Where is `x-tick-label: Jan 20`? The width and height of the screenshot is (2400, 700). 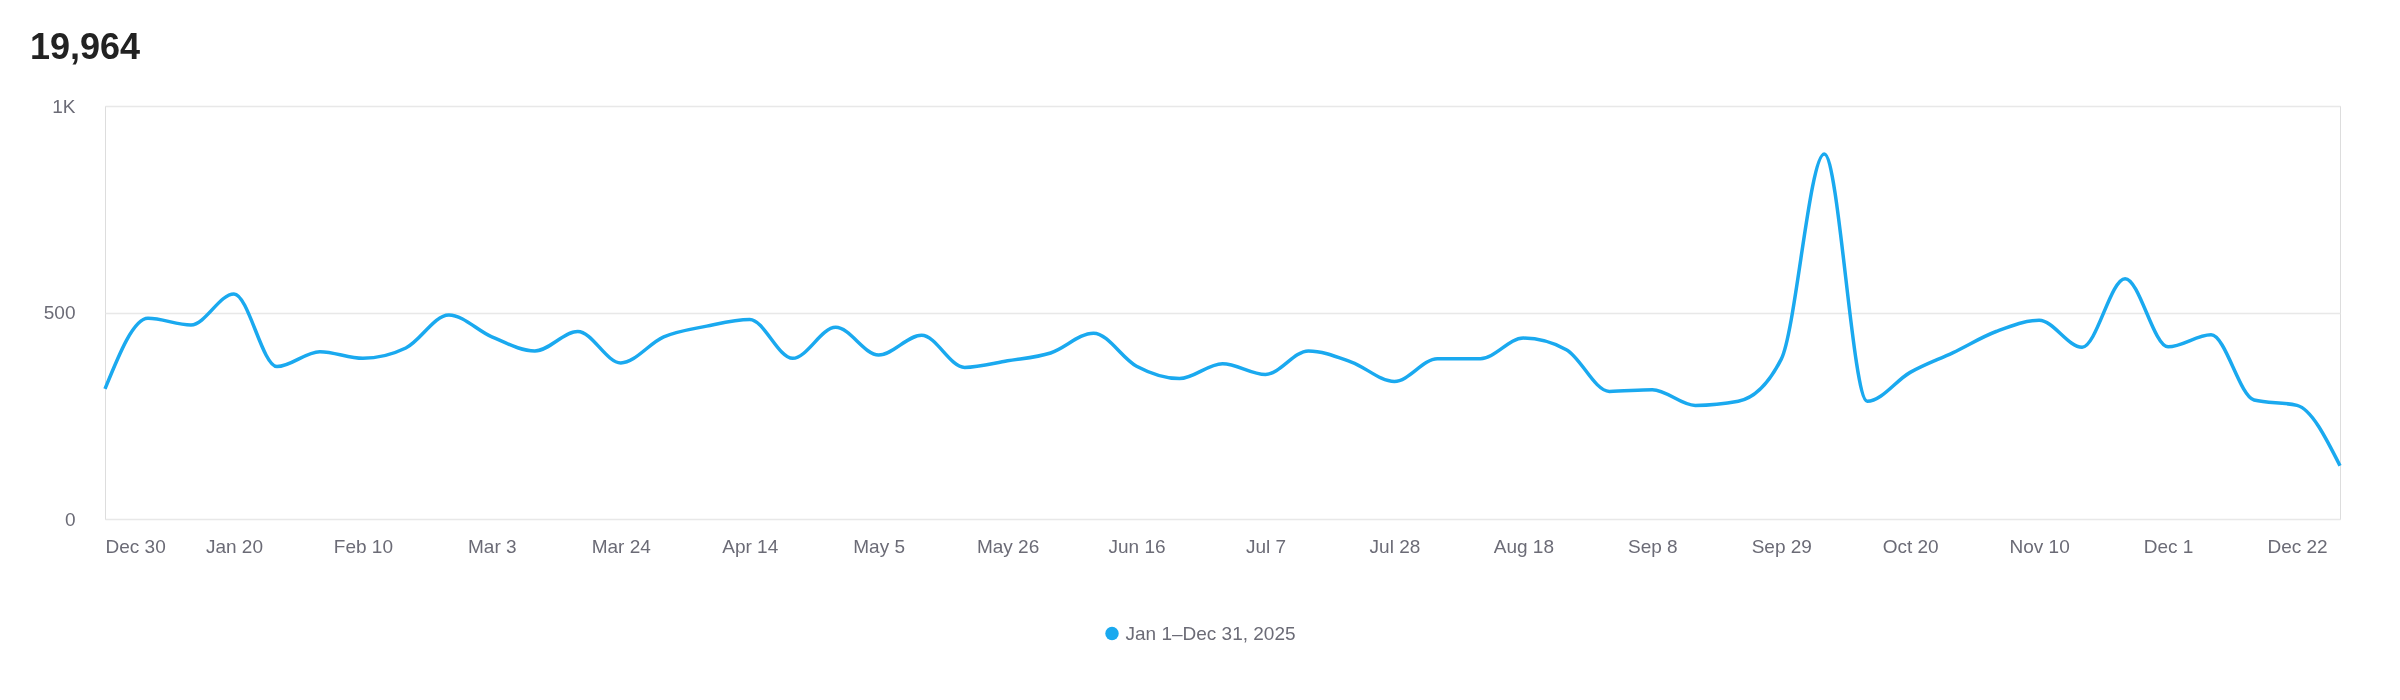 x-tick-label: Jan 20 is located at coordinates (234, 546).